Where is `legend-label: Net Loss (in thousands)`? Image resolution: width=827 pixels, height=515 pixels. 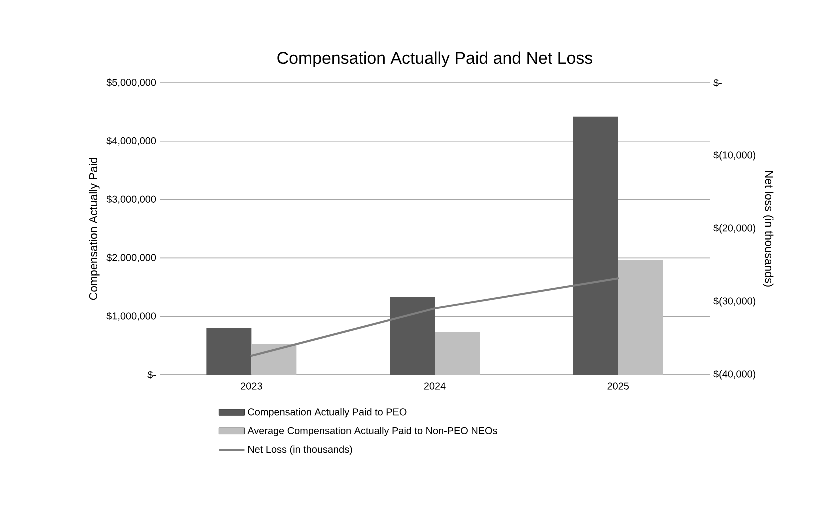
legend-label: Net Loss (in thousands) is located at coordinates (300, 451).